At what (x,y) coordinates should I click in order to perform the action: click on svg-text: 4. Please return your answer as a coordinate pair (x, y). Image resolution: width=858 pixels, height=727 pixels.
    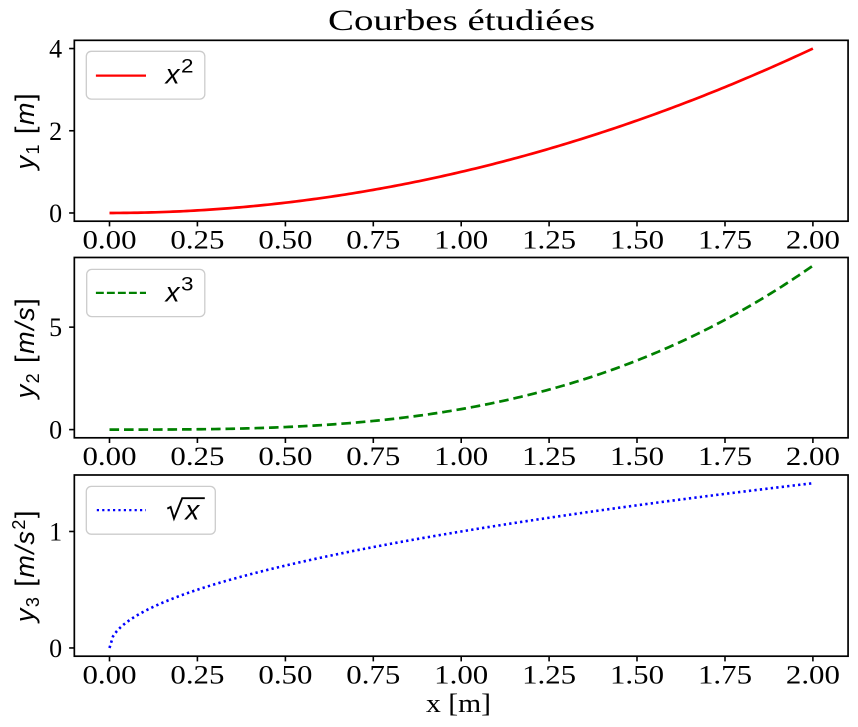
    Looking at the image, I should click on (55, 49).